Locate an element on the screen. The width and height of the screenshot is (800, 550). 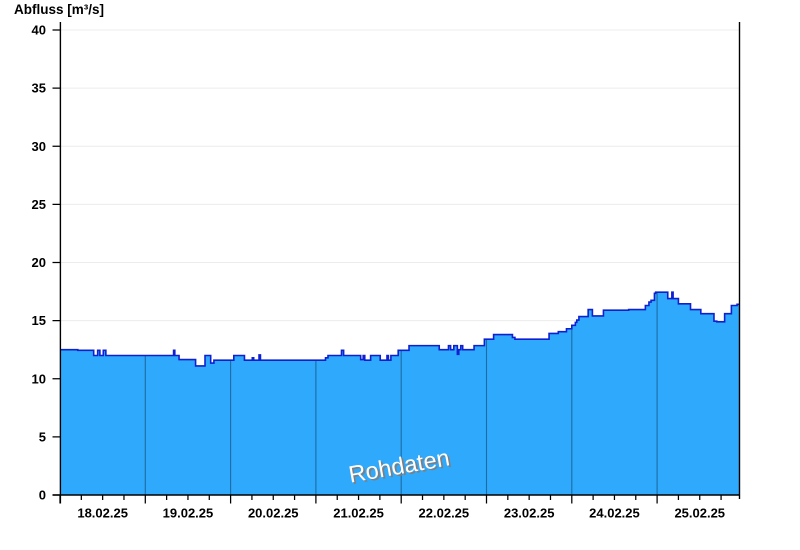
svg-text: 40 is located at coordinates (39, 30).